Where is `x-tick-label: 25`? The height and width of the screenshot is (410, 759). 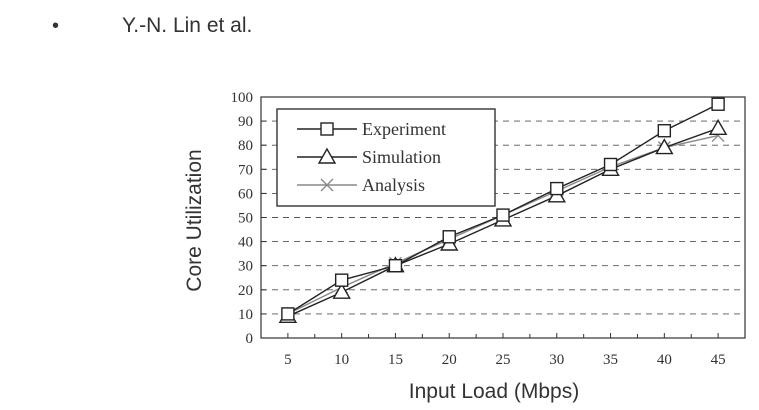
x-tick-label: 25 is located at coordinates (503, 360).